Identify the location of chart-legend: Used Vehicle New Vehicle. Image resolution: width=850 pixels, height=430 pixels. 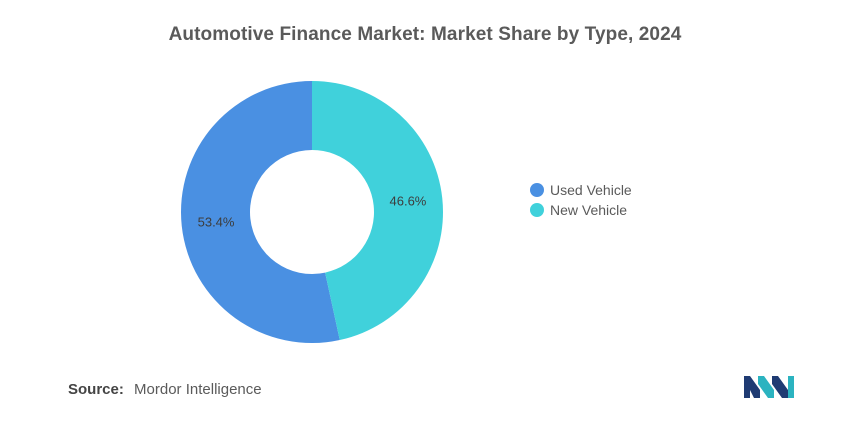
(581, 200).